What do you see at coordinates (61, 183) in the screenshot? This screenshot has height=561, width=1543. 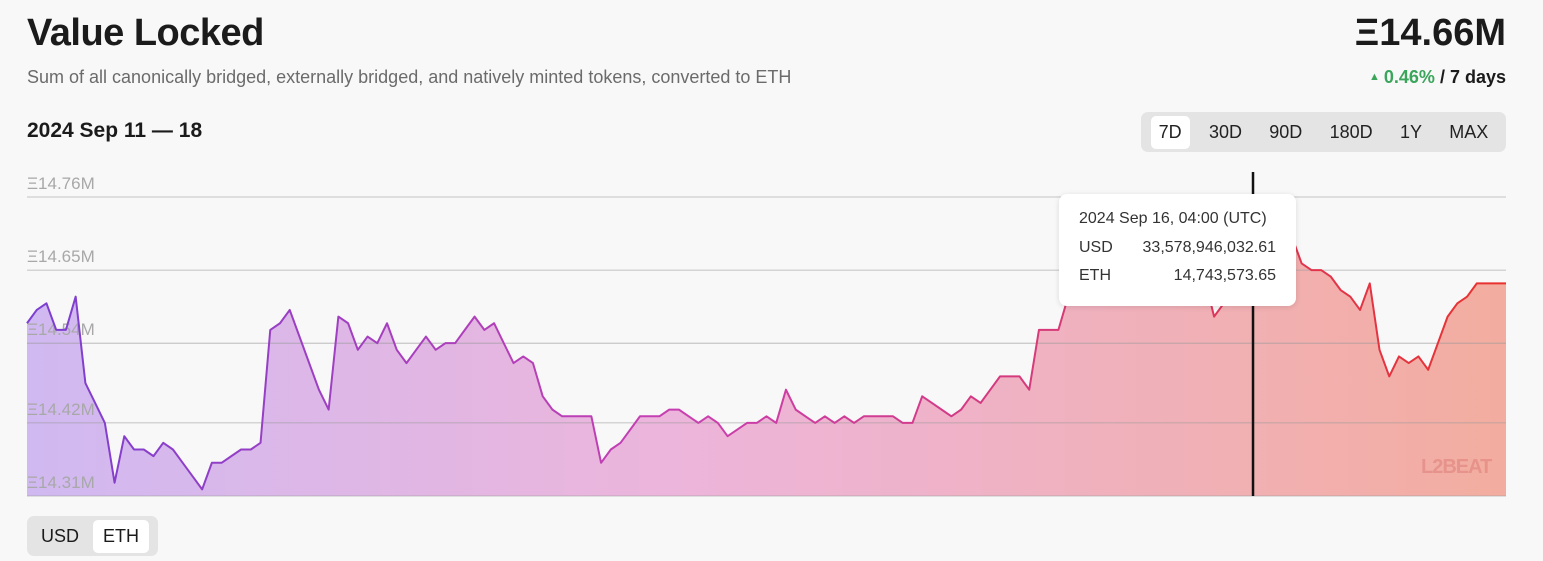 I see `y-tick-label: Ξ14.76M` at bounding box center [61, 183].